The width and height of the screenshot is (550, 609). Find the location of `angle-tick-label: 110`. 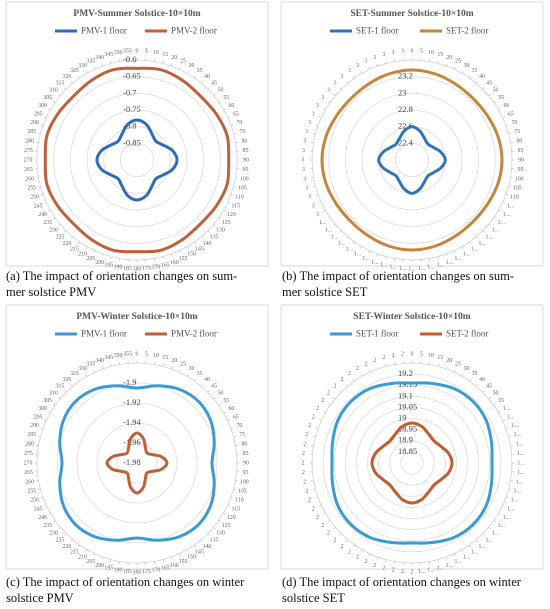

angle-tick-label: 110 is located at coordinates (514, 198).